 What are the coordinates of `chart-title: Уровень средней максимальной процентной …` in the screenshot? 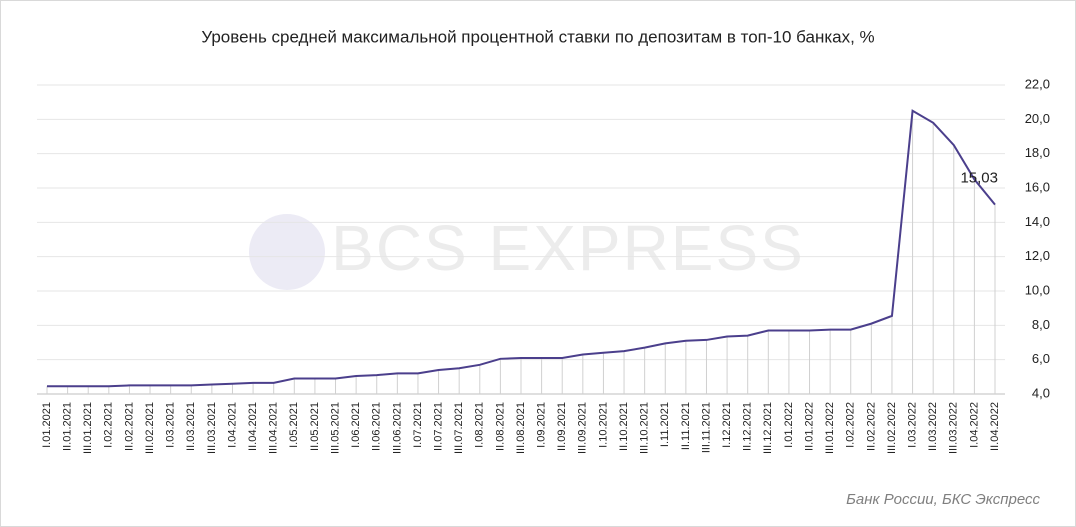 It's located at (537, 36).